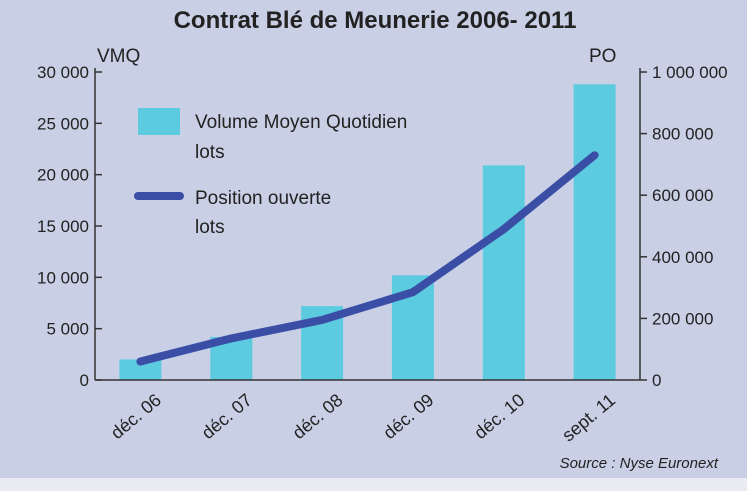 The height and width of the screenshot is (491, 747). What do you see at coordinates (63, 175) in the screenshot?
I see `left-tick-label: 20 000` at bounding box center [63, 175].